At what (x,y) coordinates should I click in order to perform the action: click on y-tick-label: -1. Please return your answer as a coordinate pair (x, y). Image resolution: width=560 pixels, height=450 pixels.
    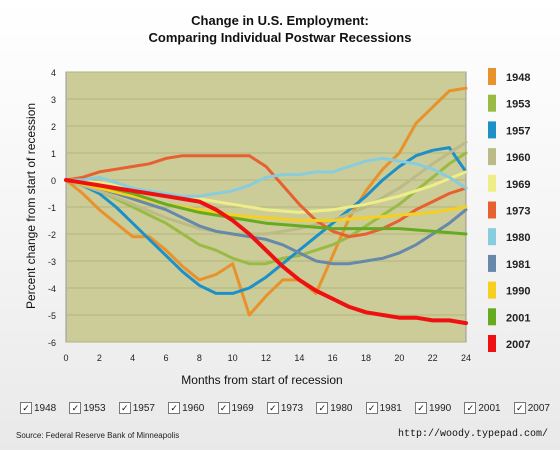
    Looking at the image, I should click on (52, 208).